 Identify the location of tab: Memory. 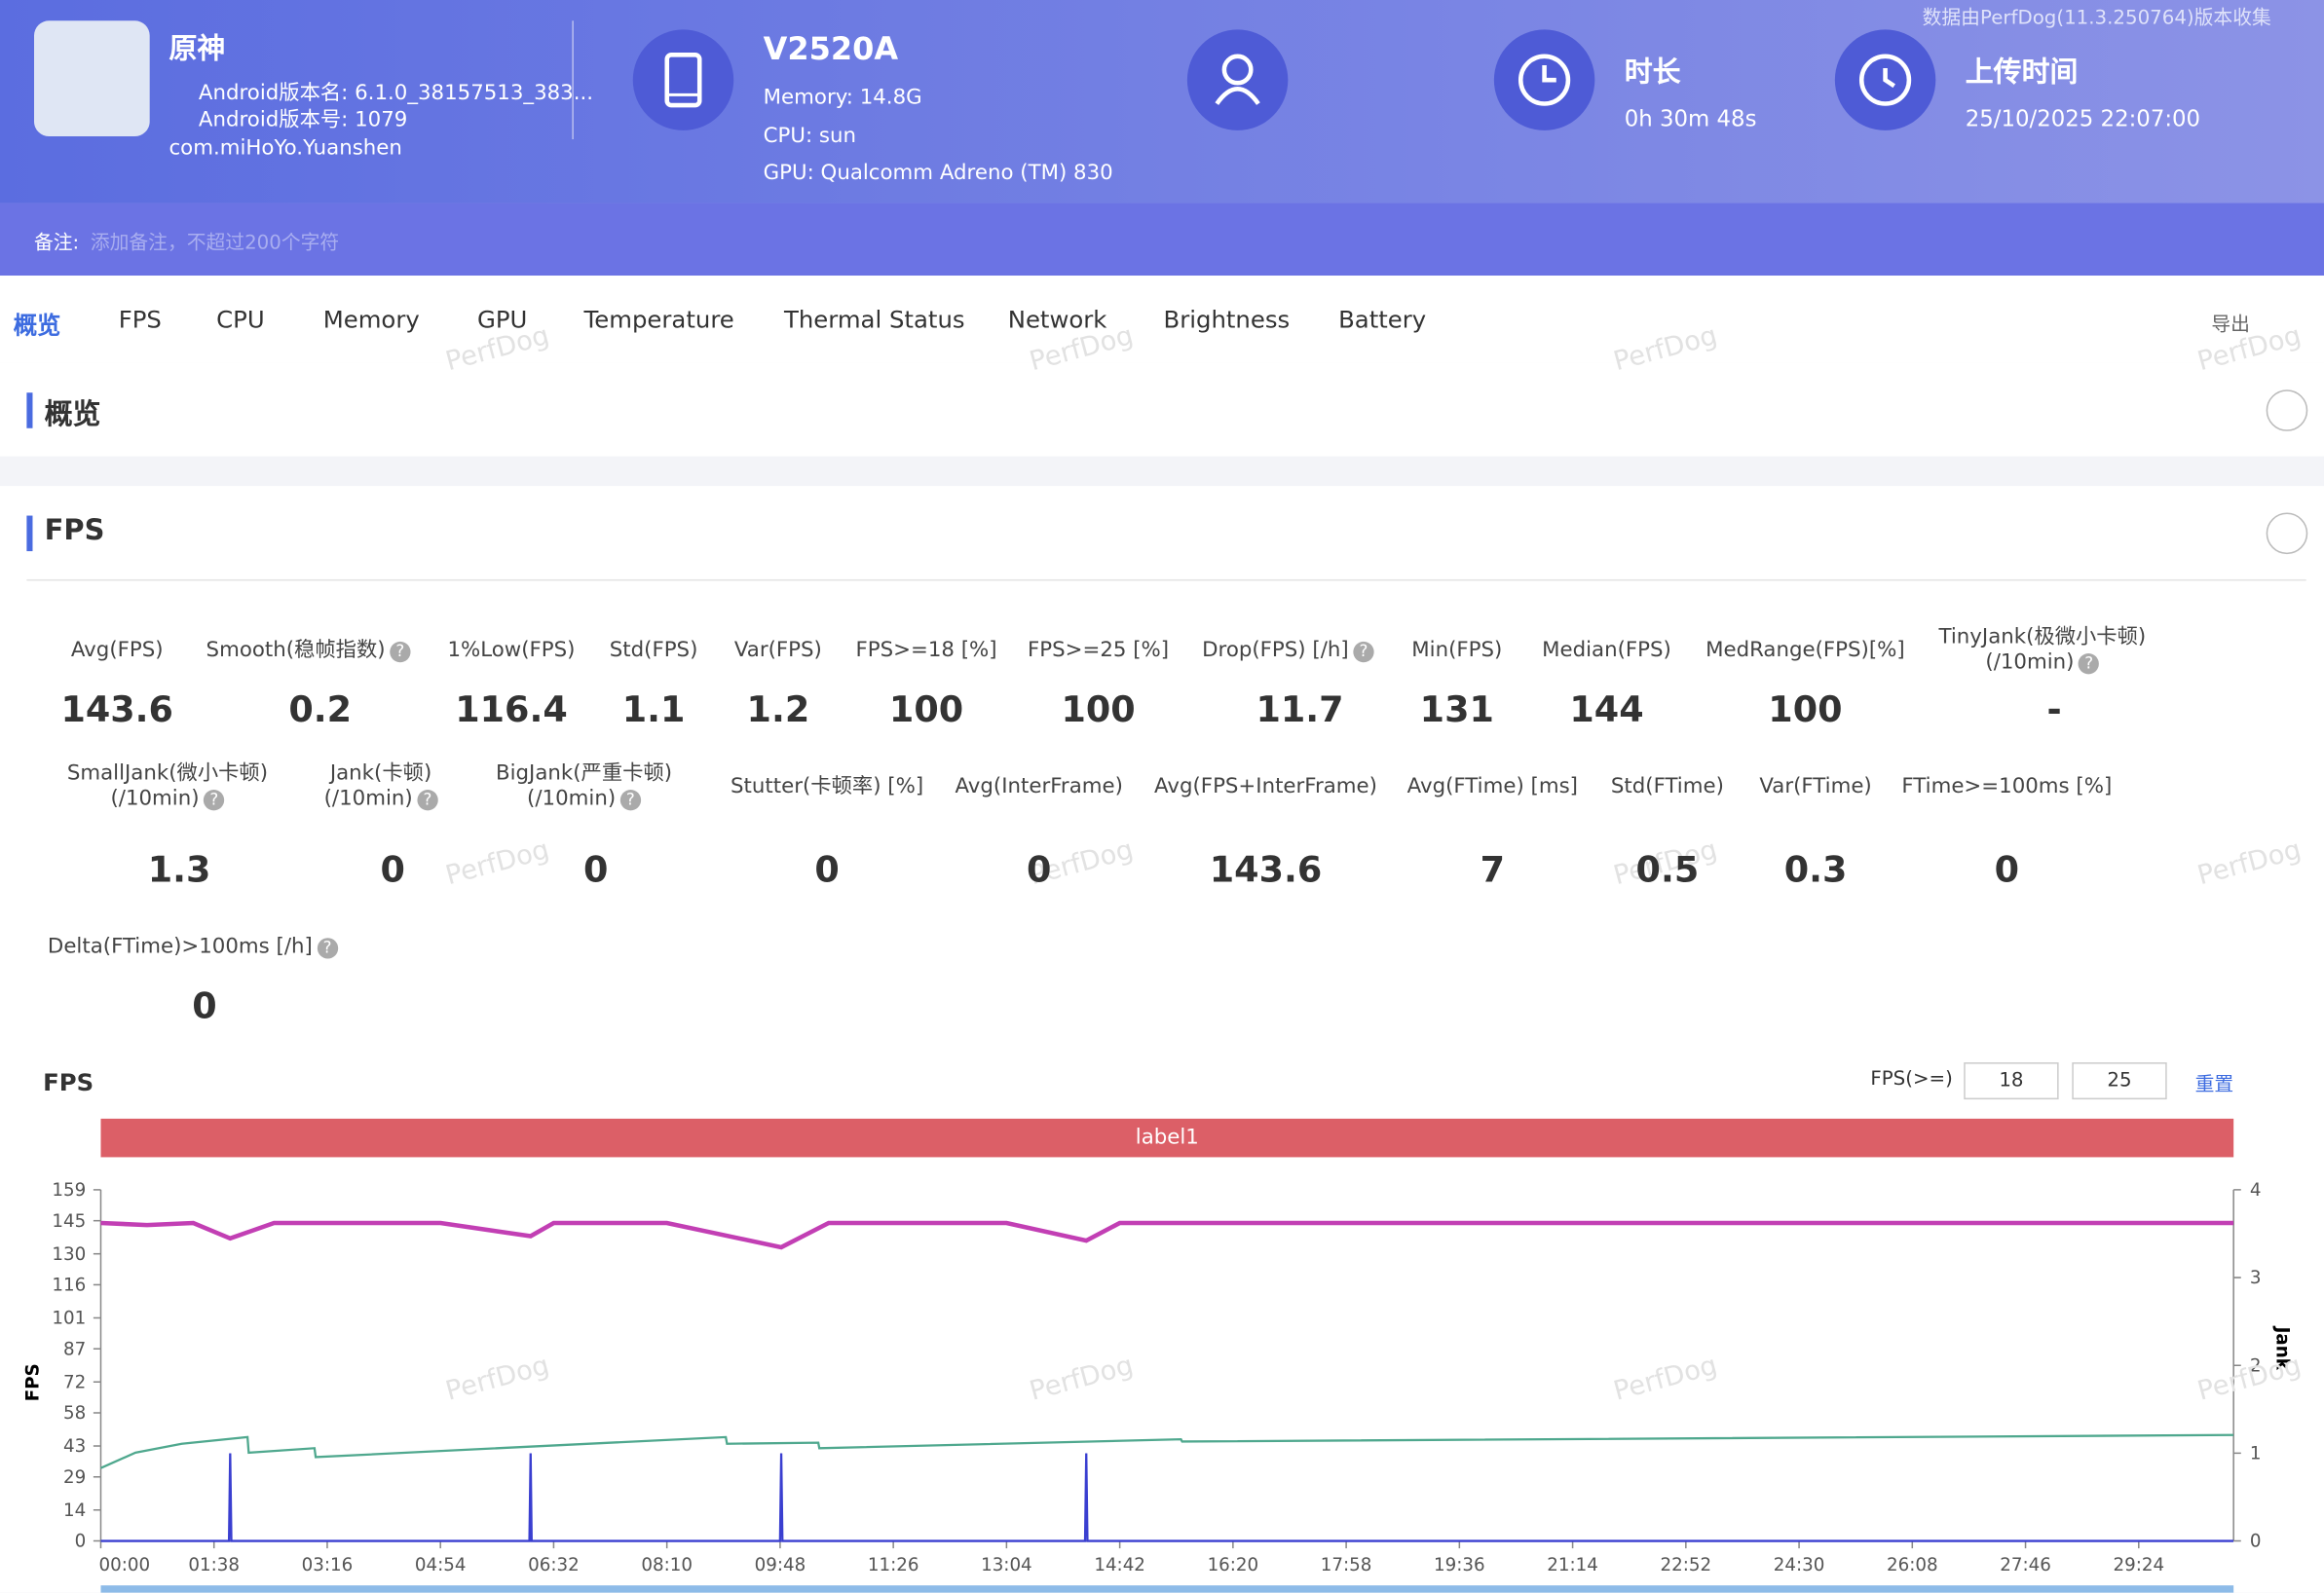
(371, 319).